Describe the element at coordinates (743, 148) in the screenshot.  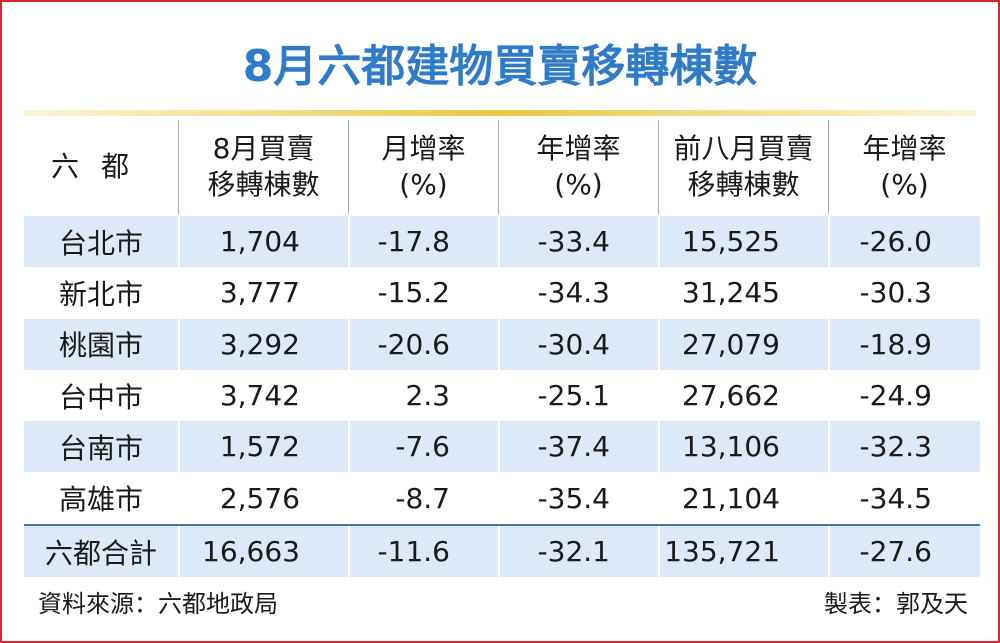
I see `header-text: 前八月買賣` at that location.